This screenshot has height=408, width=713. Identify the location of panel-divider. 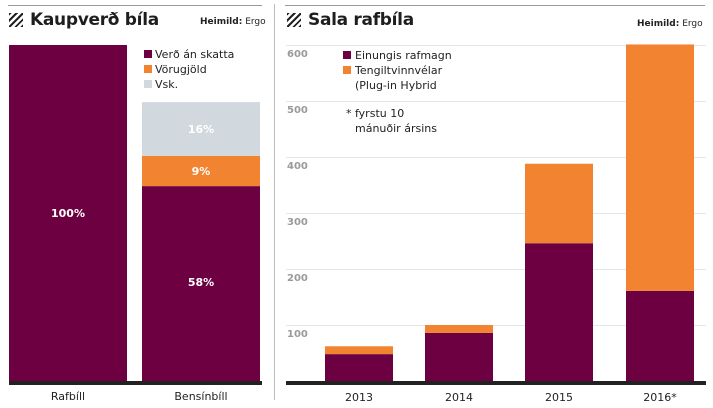
(274, 202).